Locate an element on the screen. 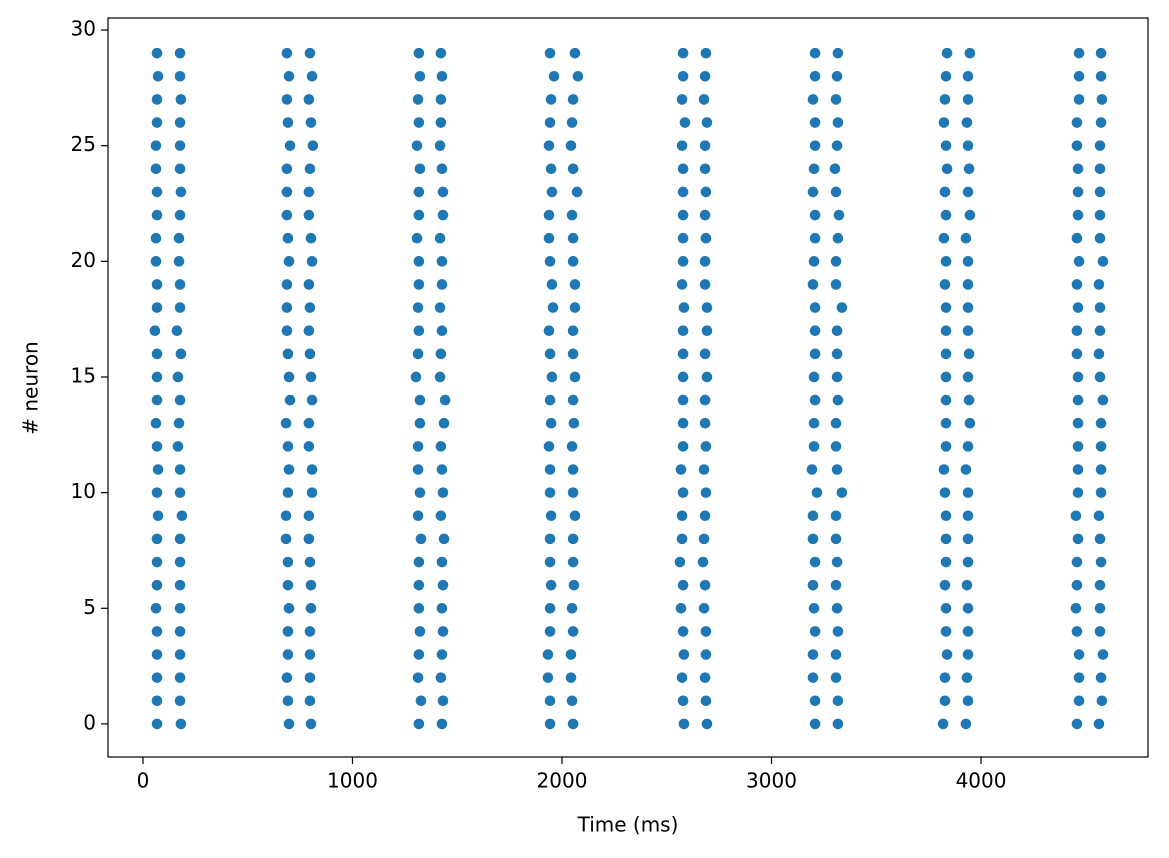  x-tick-label: 1000 is located at coordinates (352, 781).